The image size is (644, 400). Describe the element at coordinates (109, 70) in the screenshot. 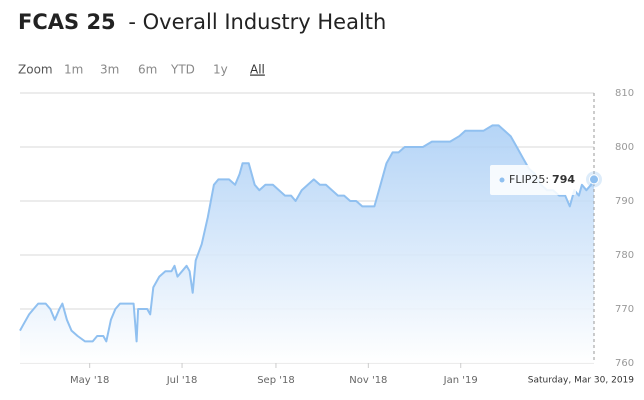

I see `zoom-button: 3m` at that location.